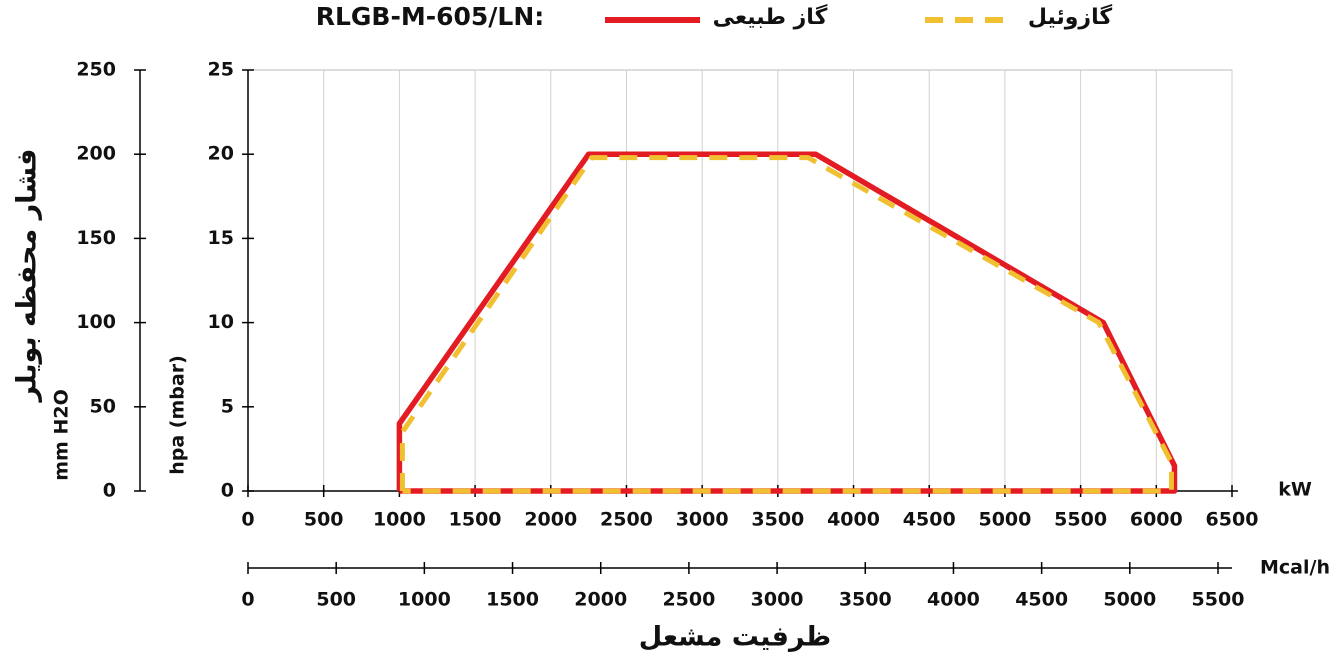 The image size is (1332, 657). I want to click on x2-tick-label: 3500, so click(865, 600).